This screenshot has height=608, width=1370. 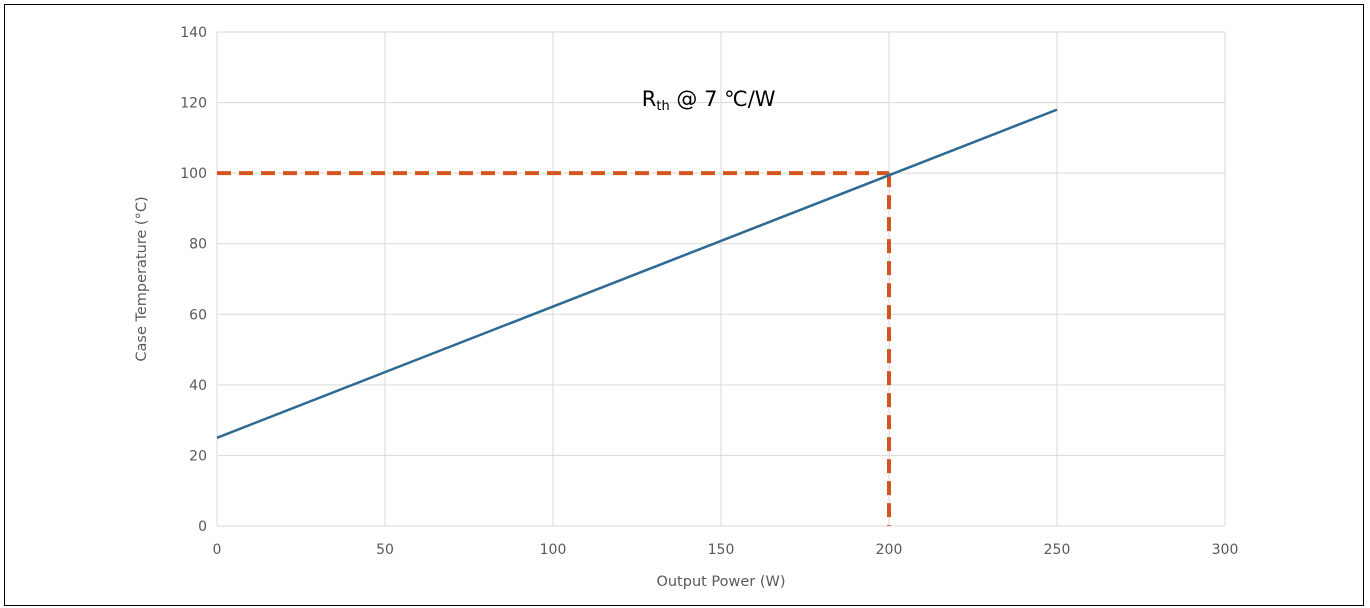 What do you see at coordinates (198, 456) in the screenshot?
I see `y-tick-label: 20` at bounding box center [198, 456].